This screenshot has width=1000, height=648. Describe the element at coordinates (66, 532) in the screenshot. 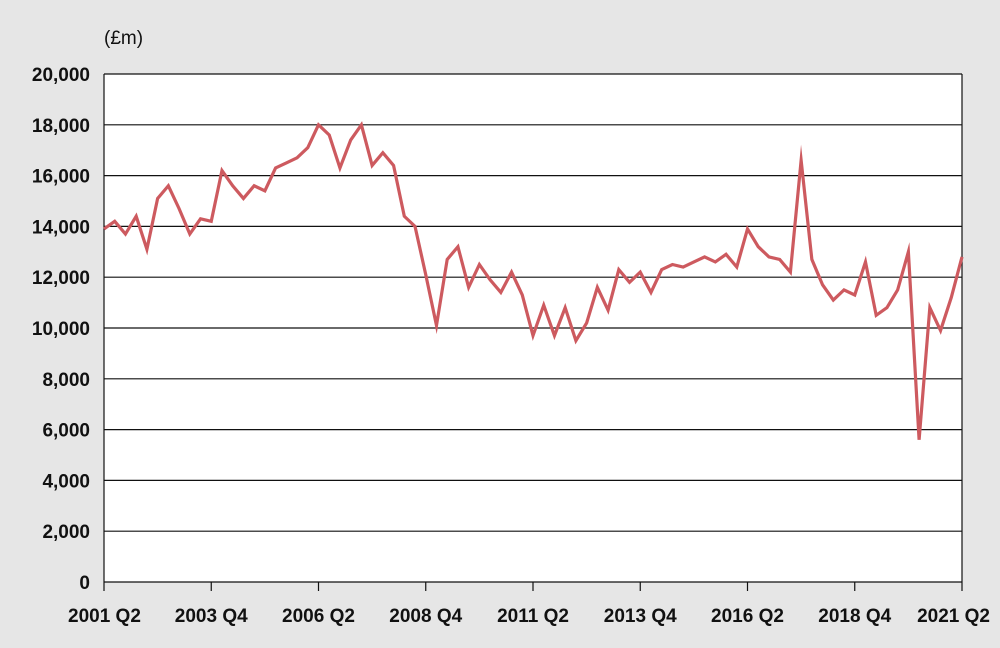

I see `y-tick-label: 2,000` at that location.